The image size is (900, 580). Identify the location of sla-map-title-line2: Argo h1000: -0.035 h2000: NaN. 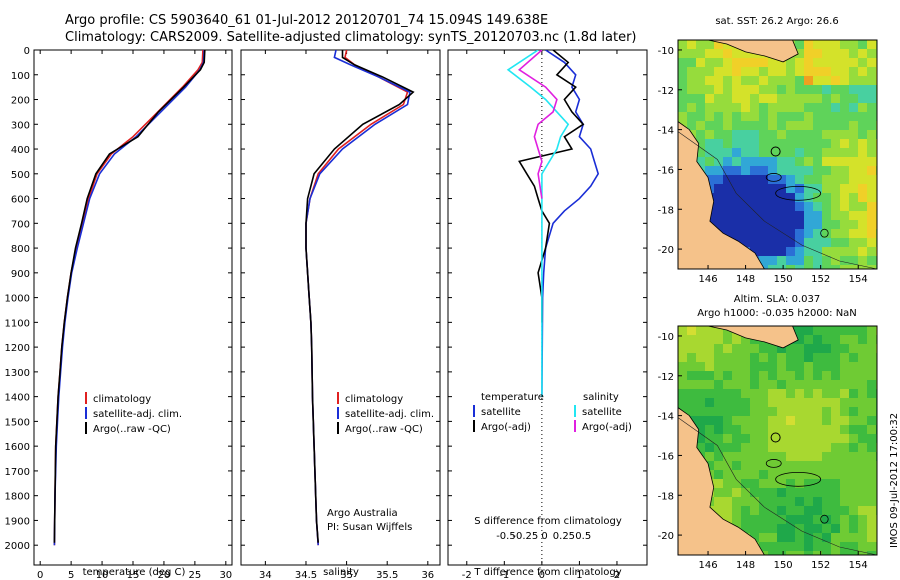
(777, 313).